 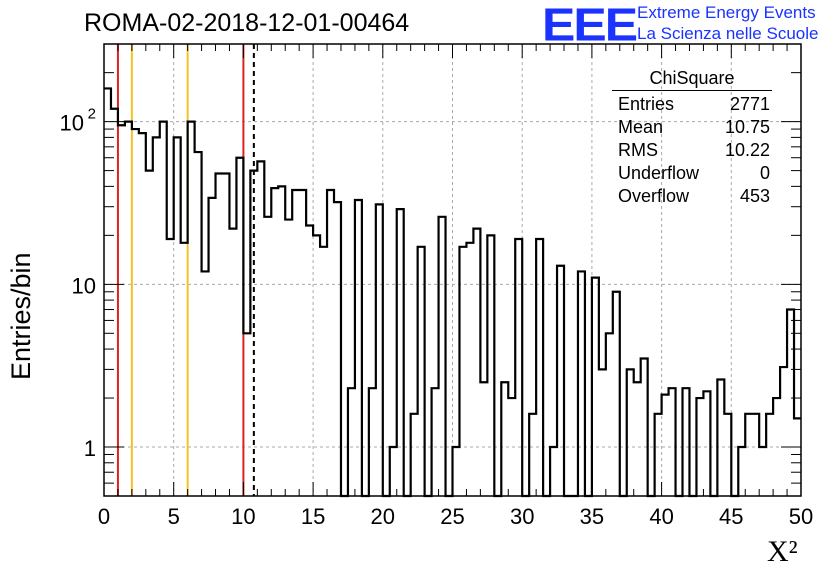 What do you see at coordinates (726, 12) in the screenshot?
I see `logo-line-1: Extreme Energy Events` at bounding box center [726, 12].